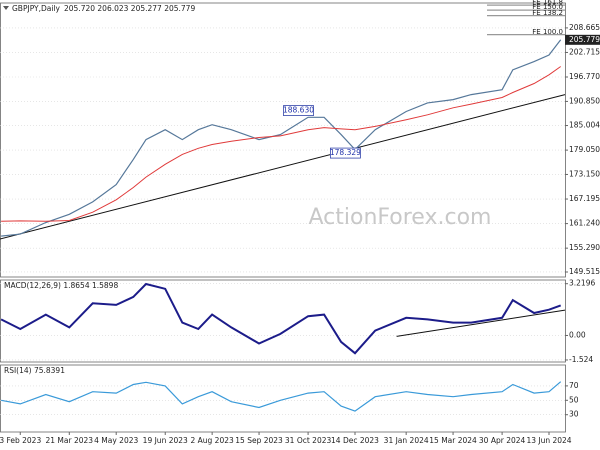 Image resolution: width=600 pixels, height=450 pixels. I want to click on y-tick-label: 179.050, so click(584, 149).